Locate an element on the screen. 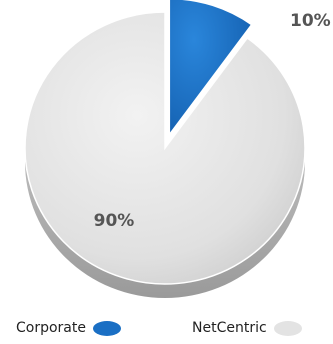 The image size is (333, 344). data-label-corporate: 10% is located at coordinates (310, 21).